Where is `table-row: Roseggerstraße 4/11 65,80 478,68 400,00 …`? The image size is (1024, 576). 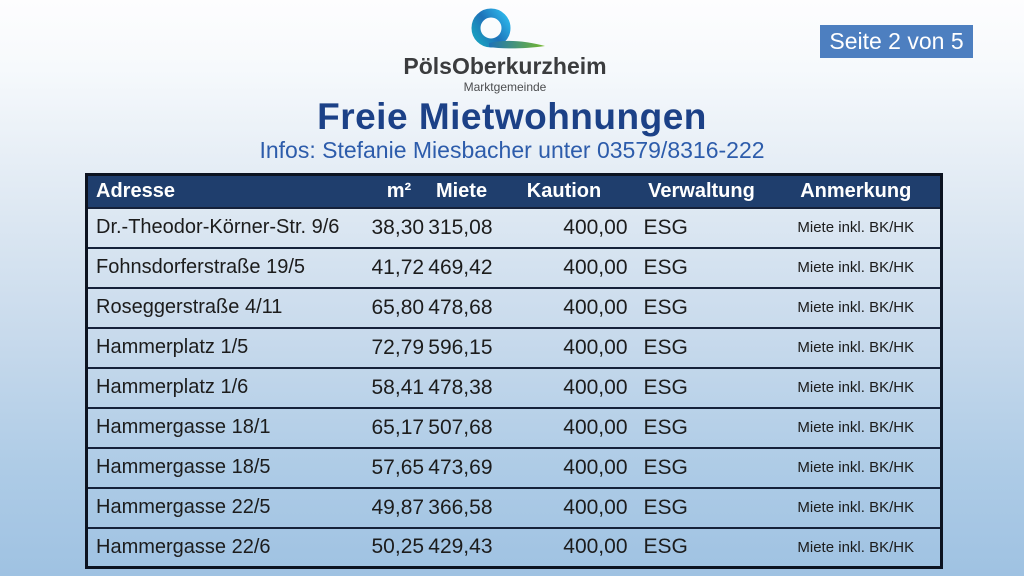
table-row: Roseggerstraße 4/11 65,80 478,68 400,00 … is located at coordinates (514, 307).